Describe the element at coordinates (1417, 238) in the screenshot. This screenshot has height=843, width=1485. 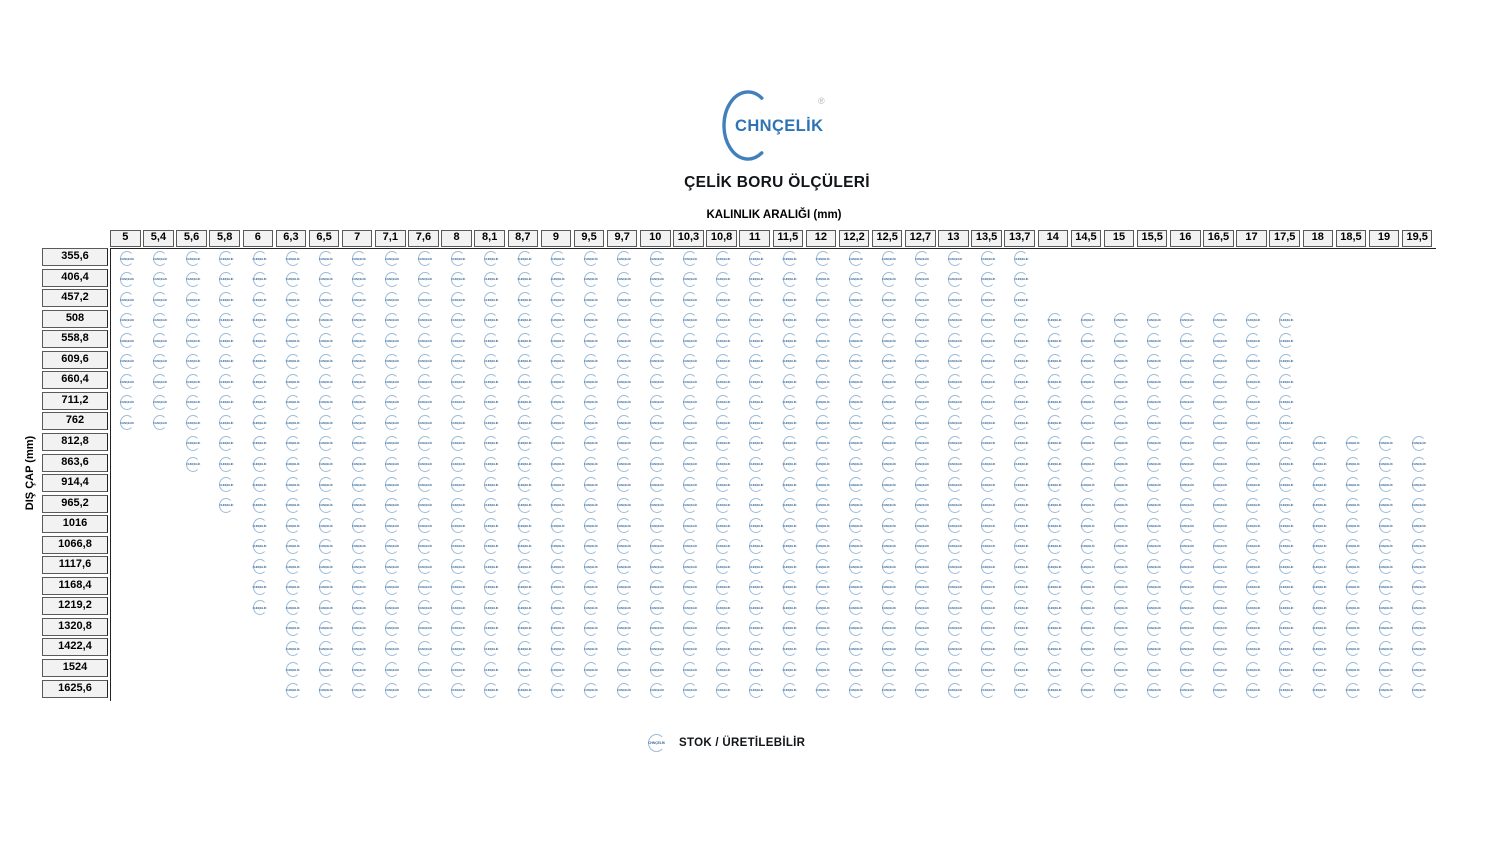
I see `thickness-header-cell: 19,5` at that location.